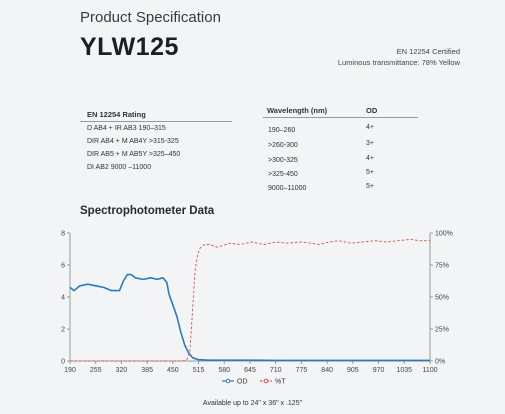  What do you see at coordinates (353, 370) in the screenshot?
I see `x-tick-label: 905` at bounding box center [353, 370].